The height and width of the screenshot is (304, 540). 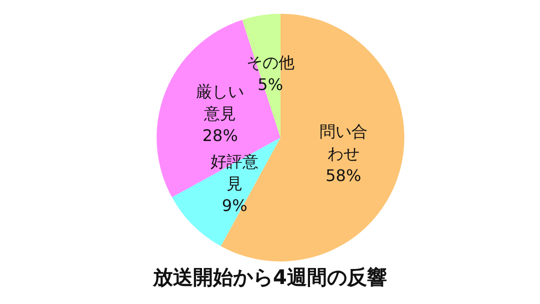 What do you see at coordinates (220, 103) in the screenshot?
I see `slice-label: 厳しい意見` at bounding box center [220, 103].